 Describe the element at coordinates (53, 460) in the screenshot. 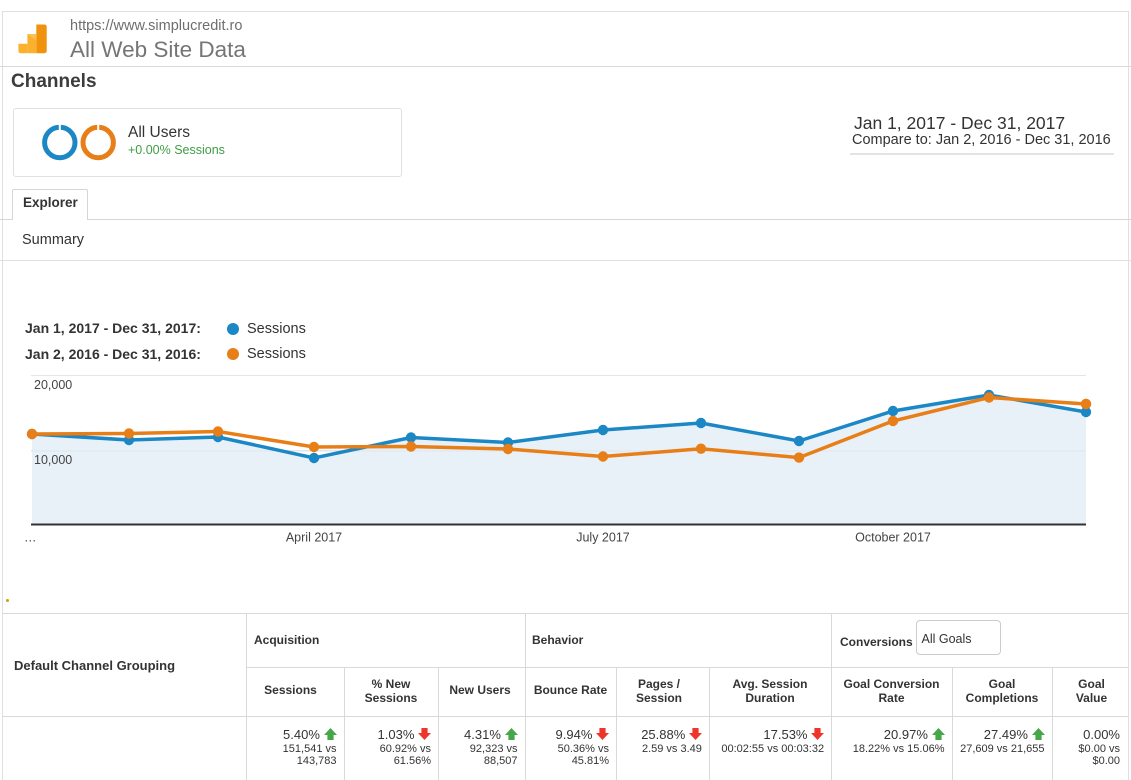

I see `svg-text: 10,000` at that location.